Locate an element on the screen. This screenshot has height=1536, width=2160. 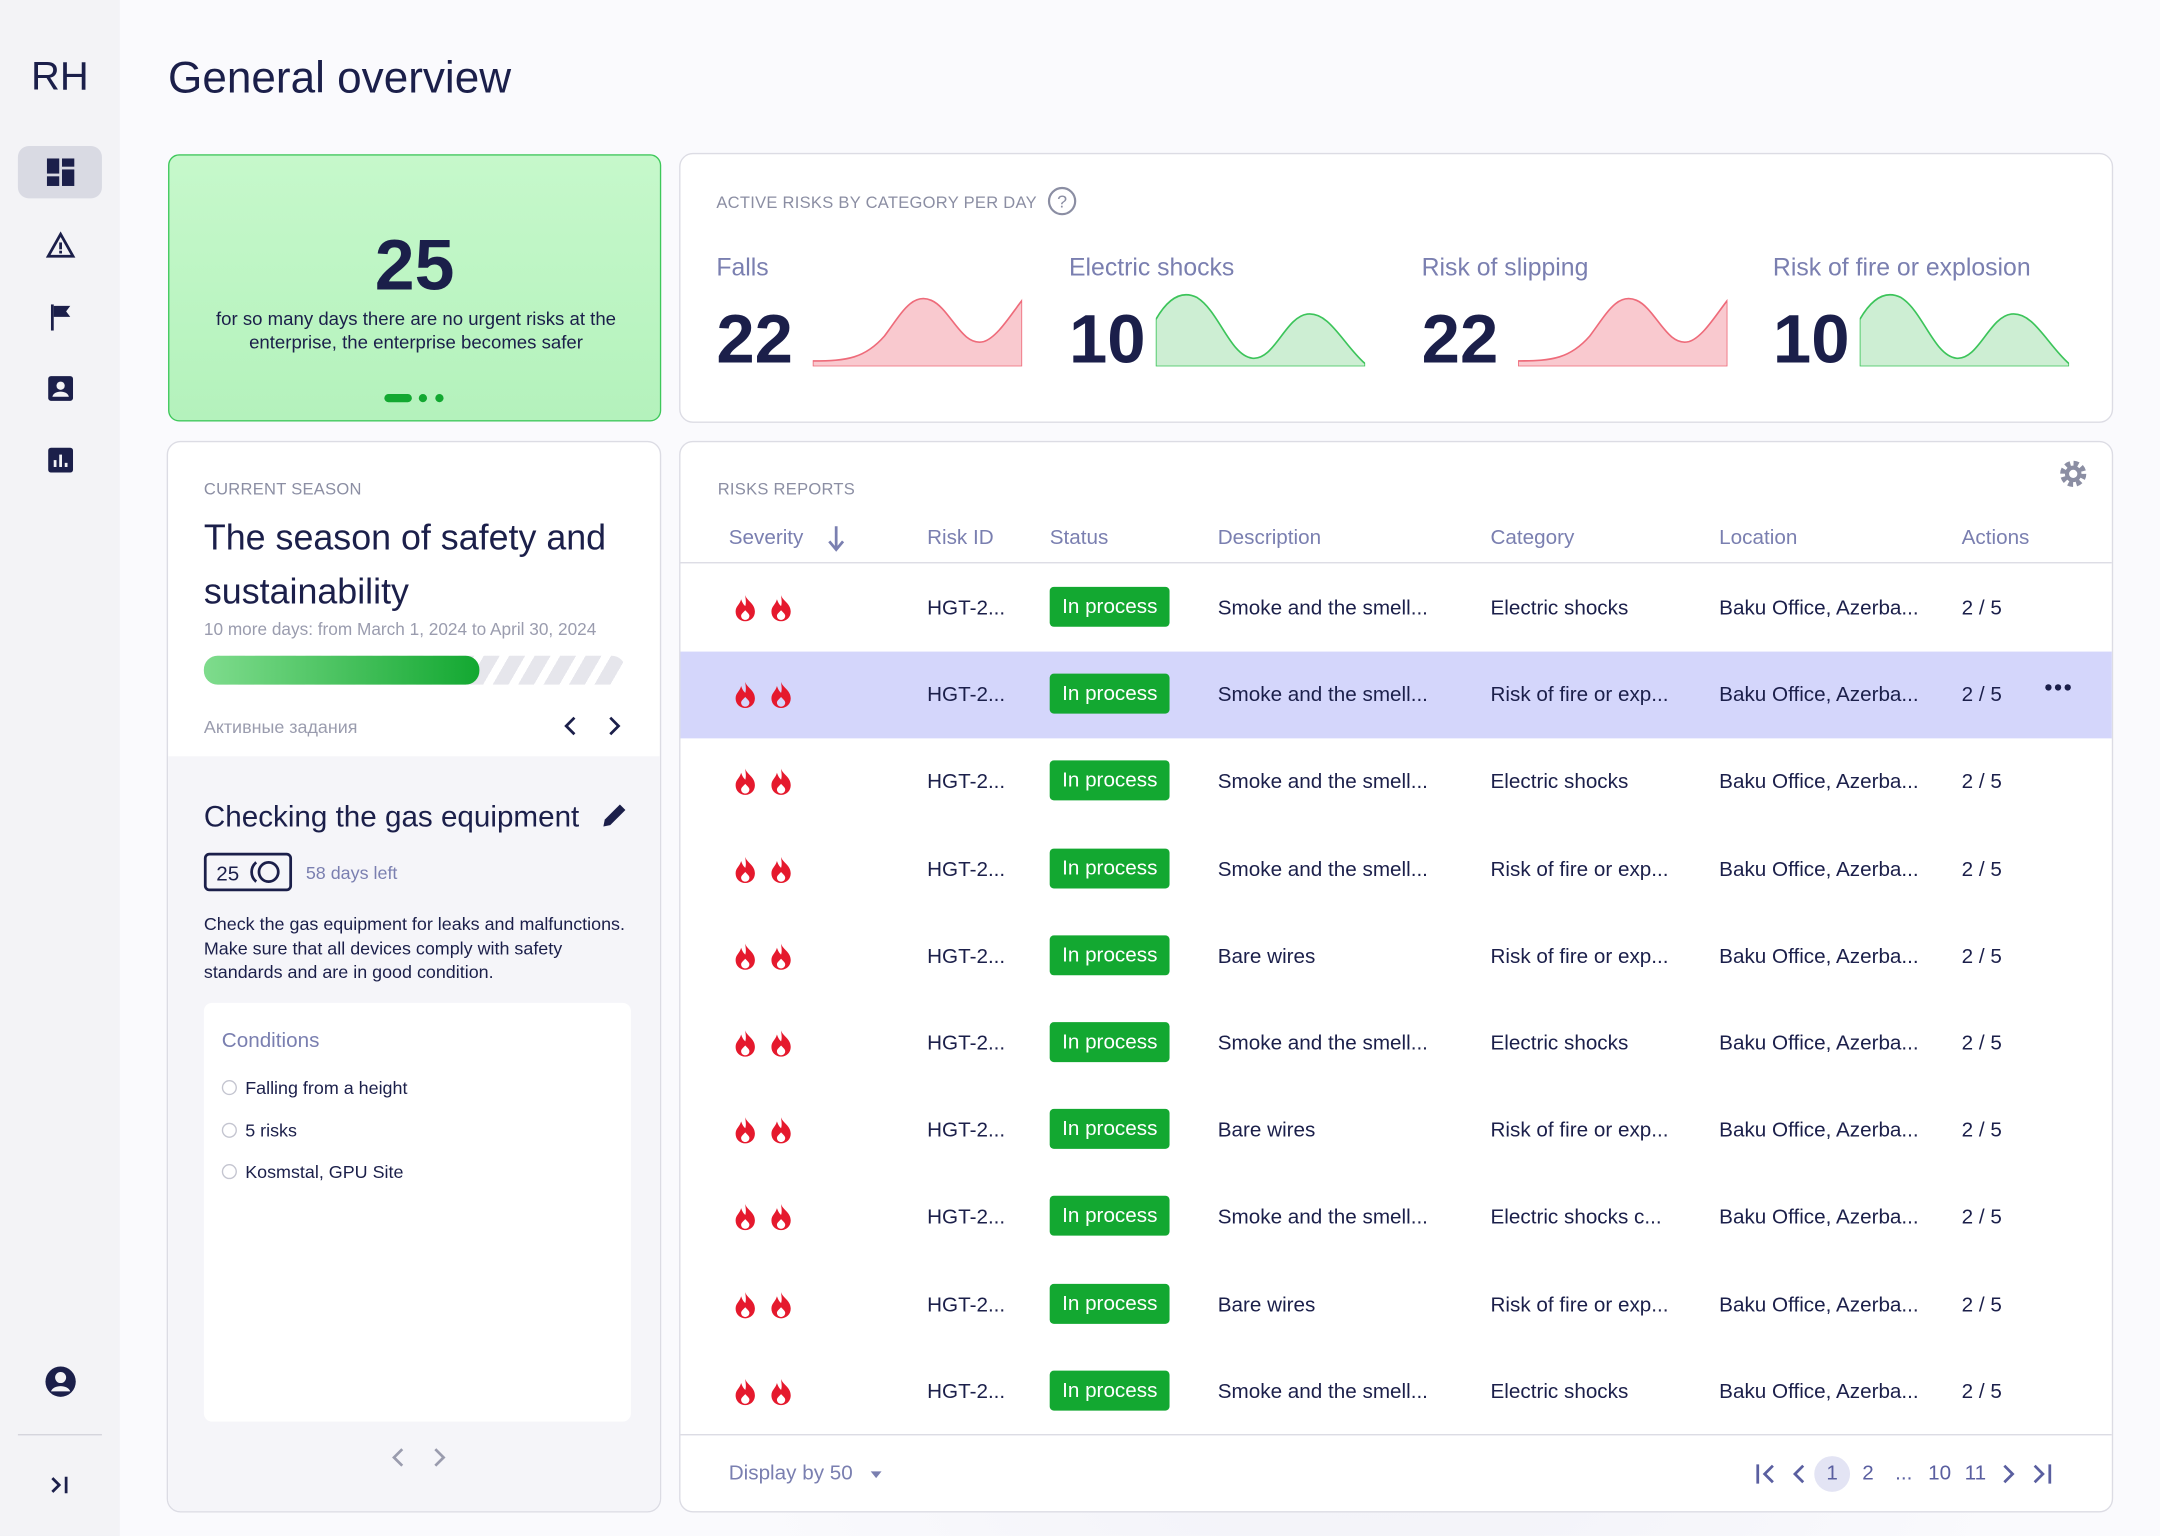
prev-page is located at coordinates (1799, 1474).